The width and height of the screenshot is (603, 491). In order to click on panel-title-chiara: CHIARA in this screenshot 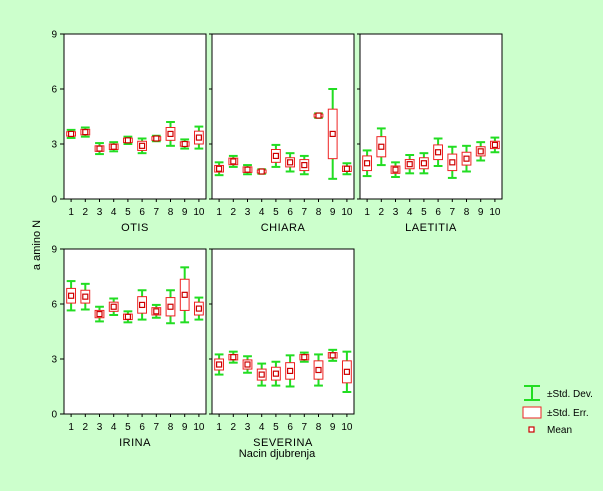, I will do `click(283, 228)`.